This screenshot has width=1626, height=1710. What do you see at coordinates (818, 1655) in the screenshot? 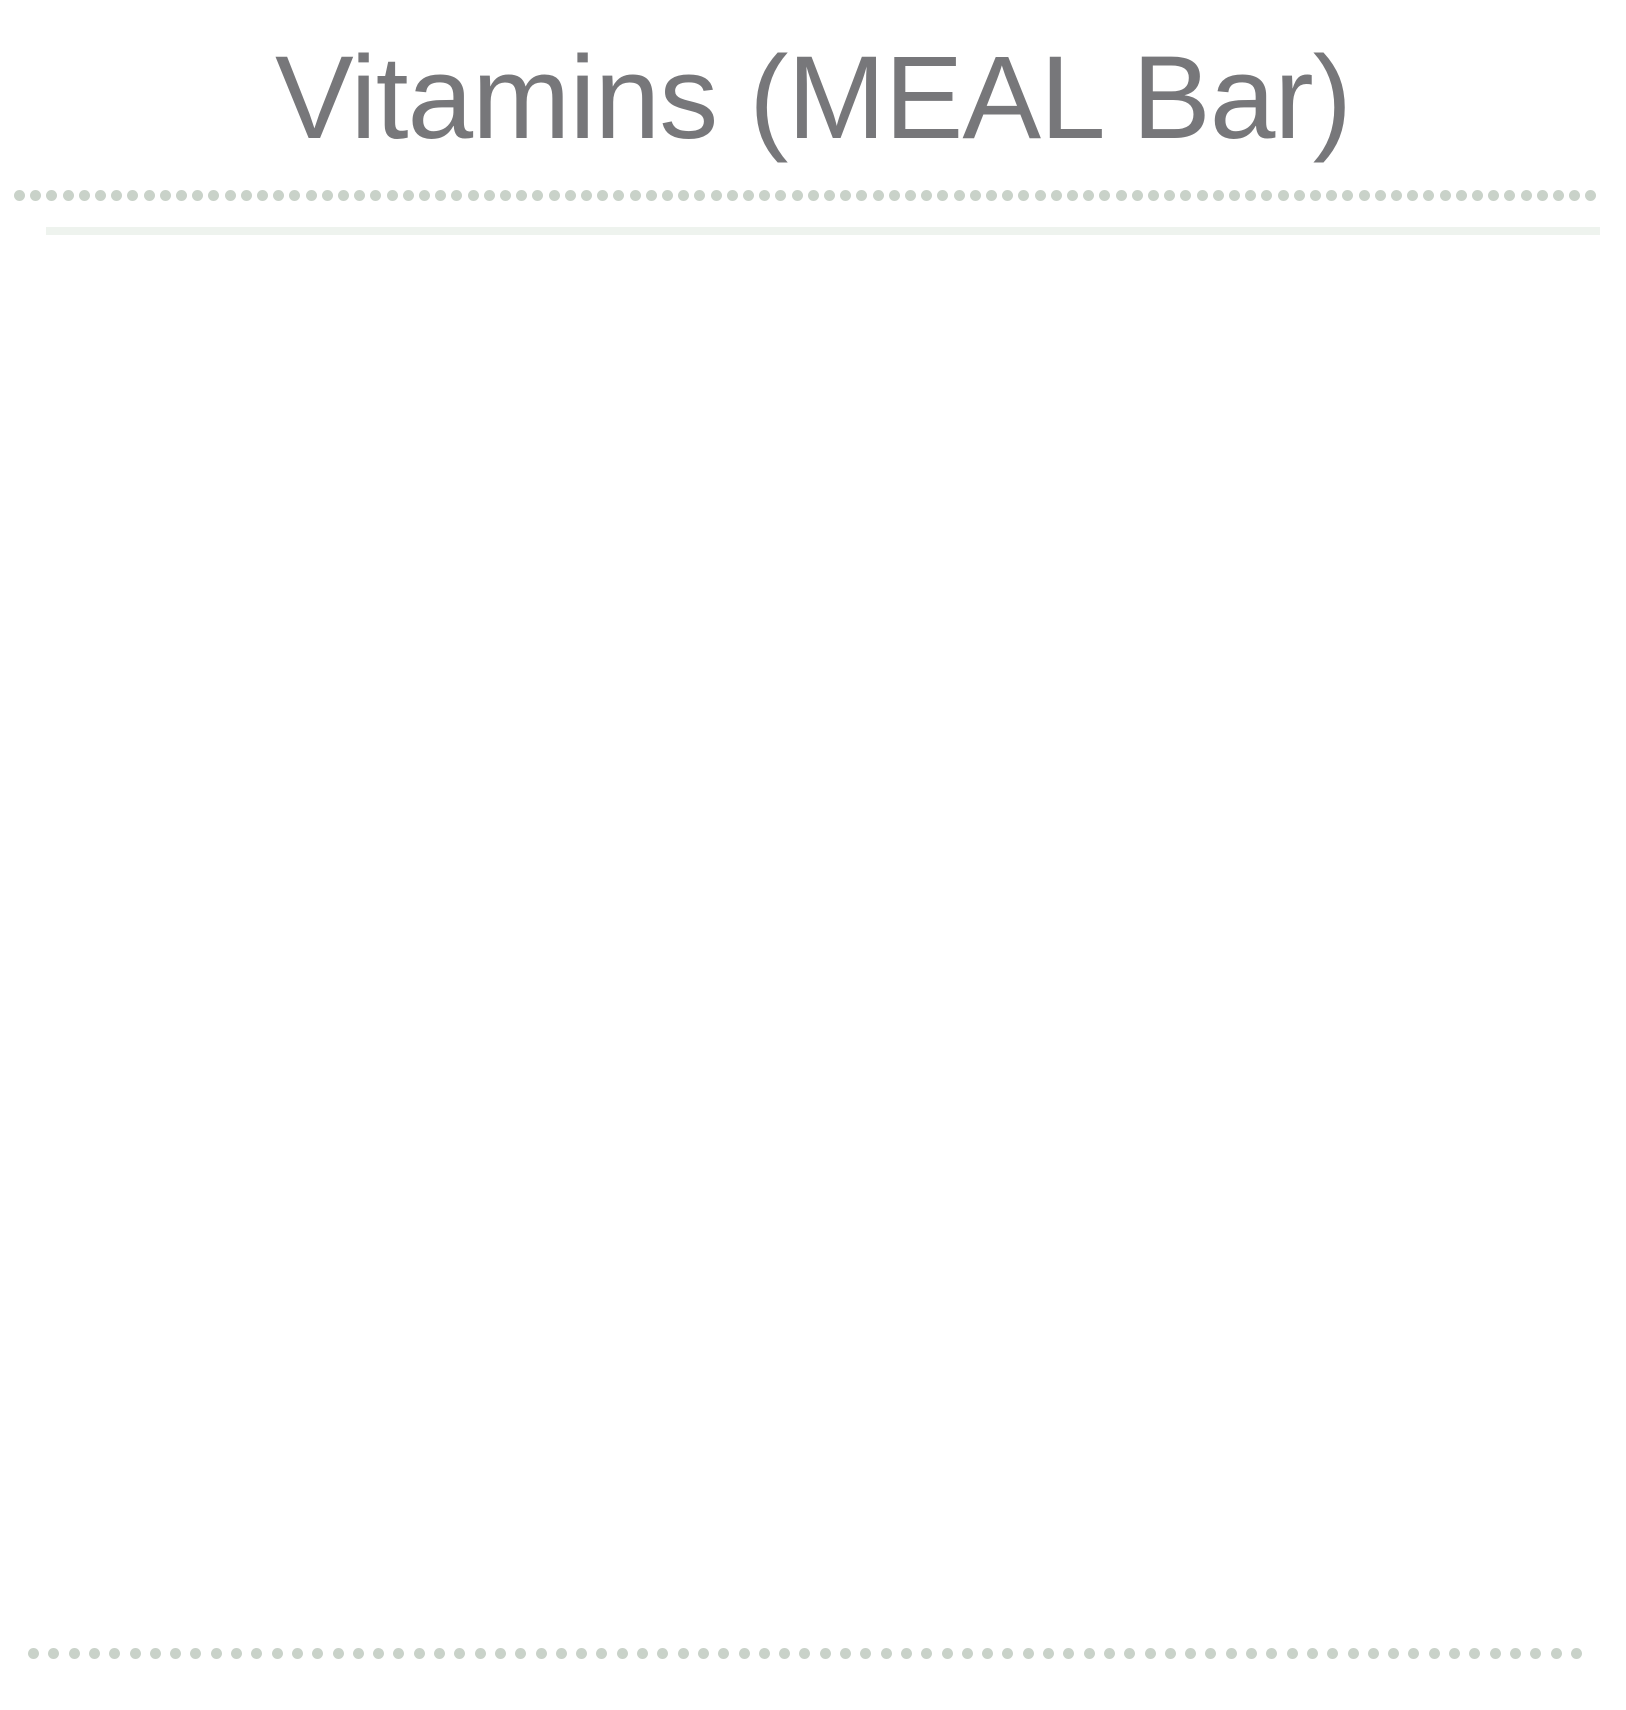
I see `bottom-dotted-divider` at bounding box center [818, 1655].